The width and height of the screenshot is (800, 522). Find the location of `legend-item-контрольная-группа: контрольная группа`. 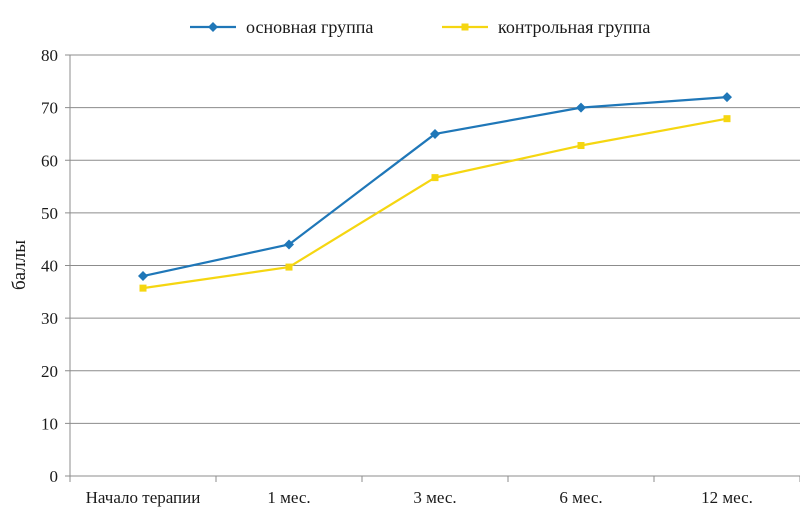

legend-item-контрольная-группа: контрольная группа is located at coordinates (546, 27).